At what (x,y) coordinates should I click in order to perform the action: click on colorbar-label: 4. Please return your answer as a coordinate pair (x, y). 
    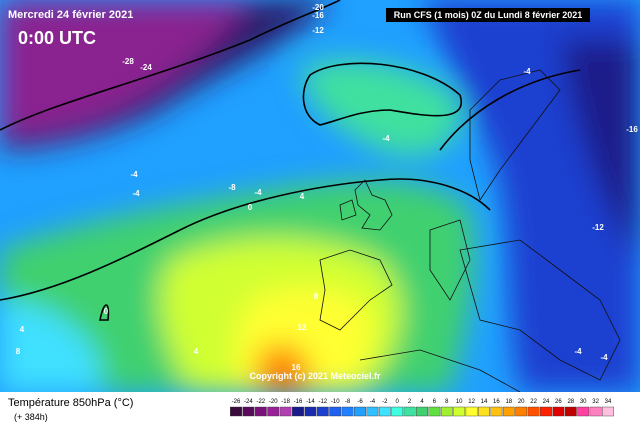
    Looking at the image, I should click on (422, 402).